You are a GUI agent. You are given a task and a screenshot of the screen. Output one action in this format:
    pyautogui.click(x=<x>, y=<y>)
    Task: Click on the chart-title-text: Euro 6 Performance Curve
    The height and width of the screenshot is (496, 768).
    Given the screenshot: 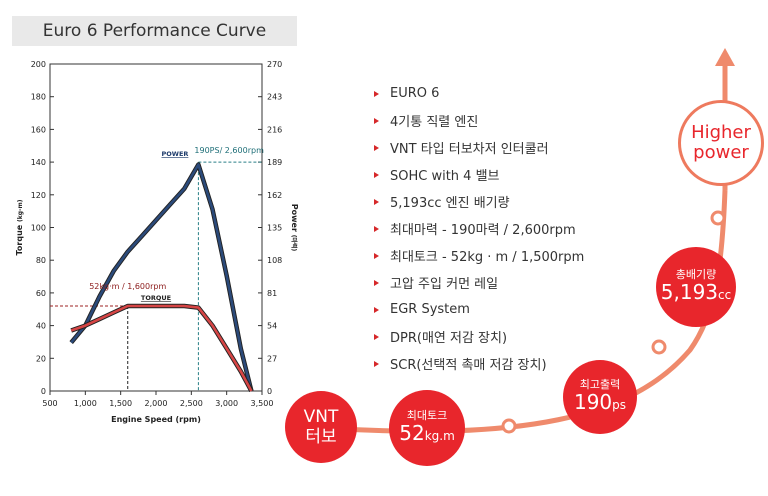 What is the action you would take?
    pyautogui.click(x=154, y=31)
    